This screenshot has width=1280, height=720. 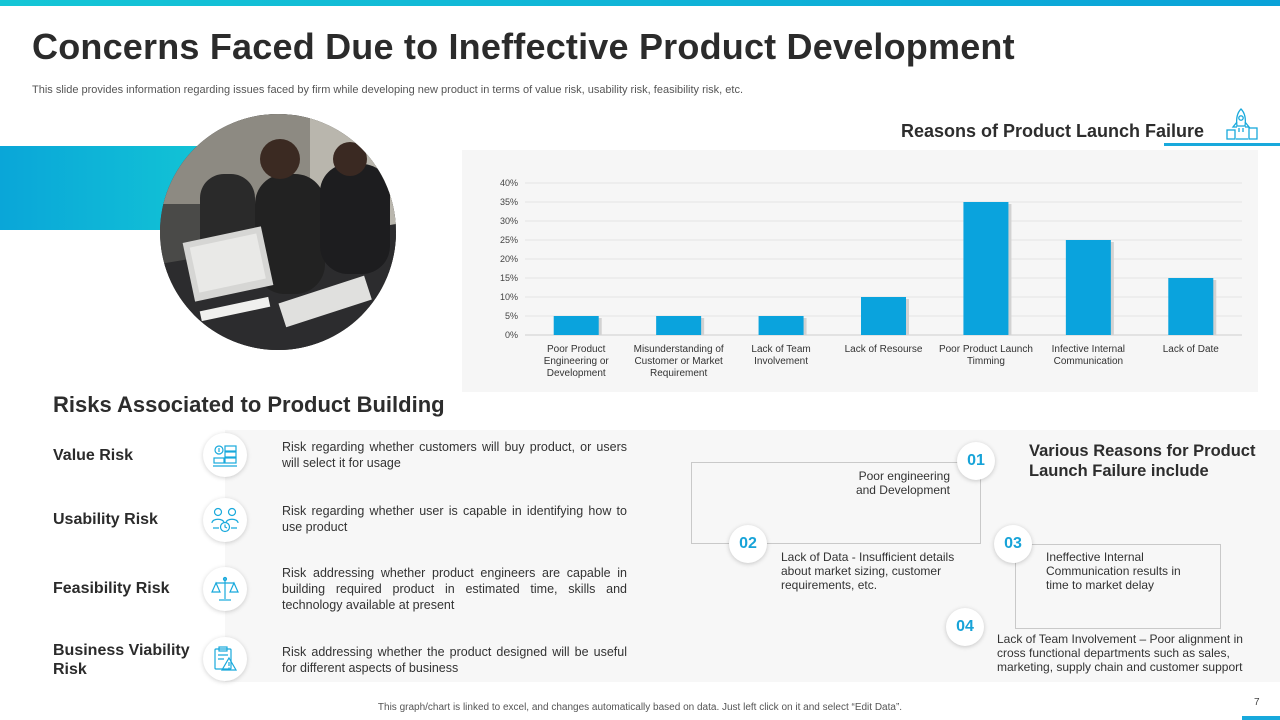 I want to click on risk-name-feasibility: Feasibility Risk, so click(x=111, y=588).